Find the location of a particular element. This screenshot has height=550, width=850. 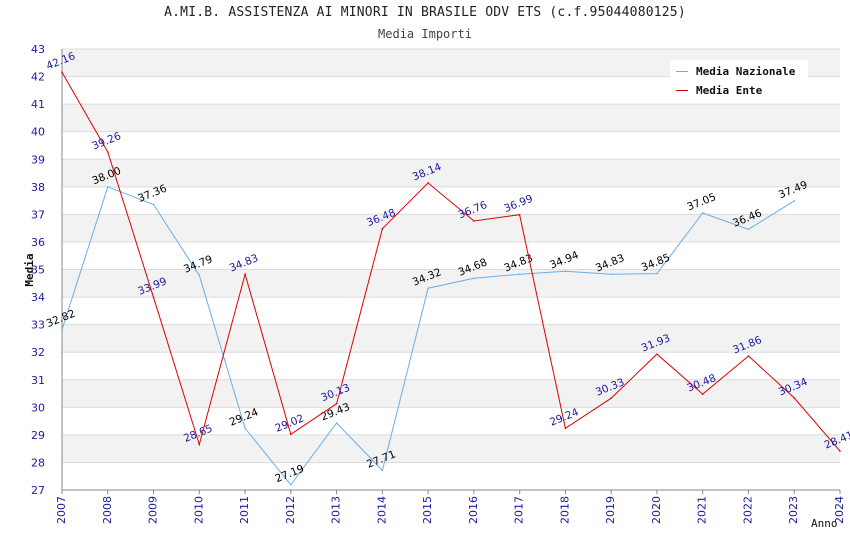

x-tick-label: 2020 is located at coordinates (656, 510).